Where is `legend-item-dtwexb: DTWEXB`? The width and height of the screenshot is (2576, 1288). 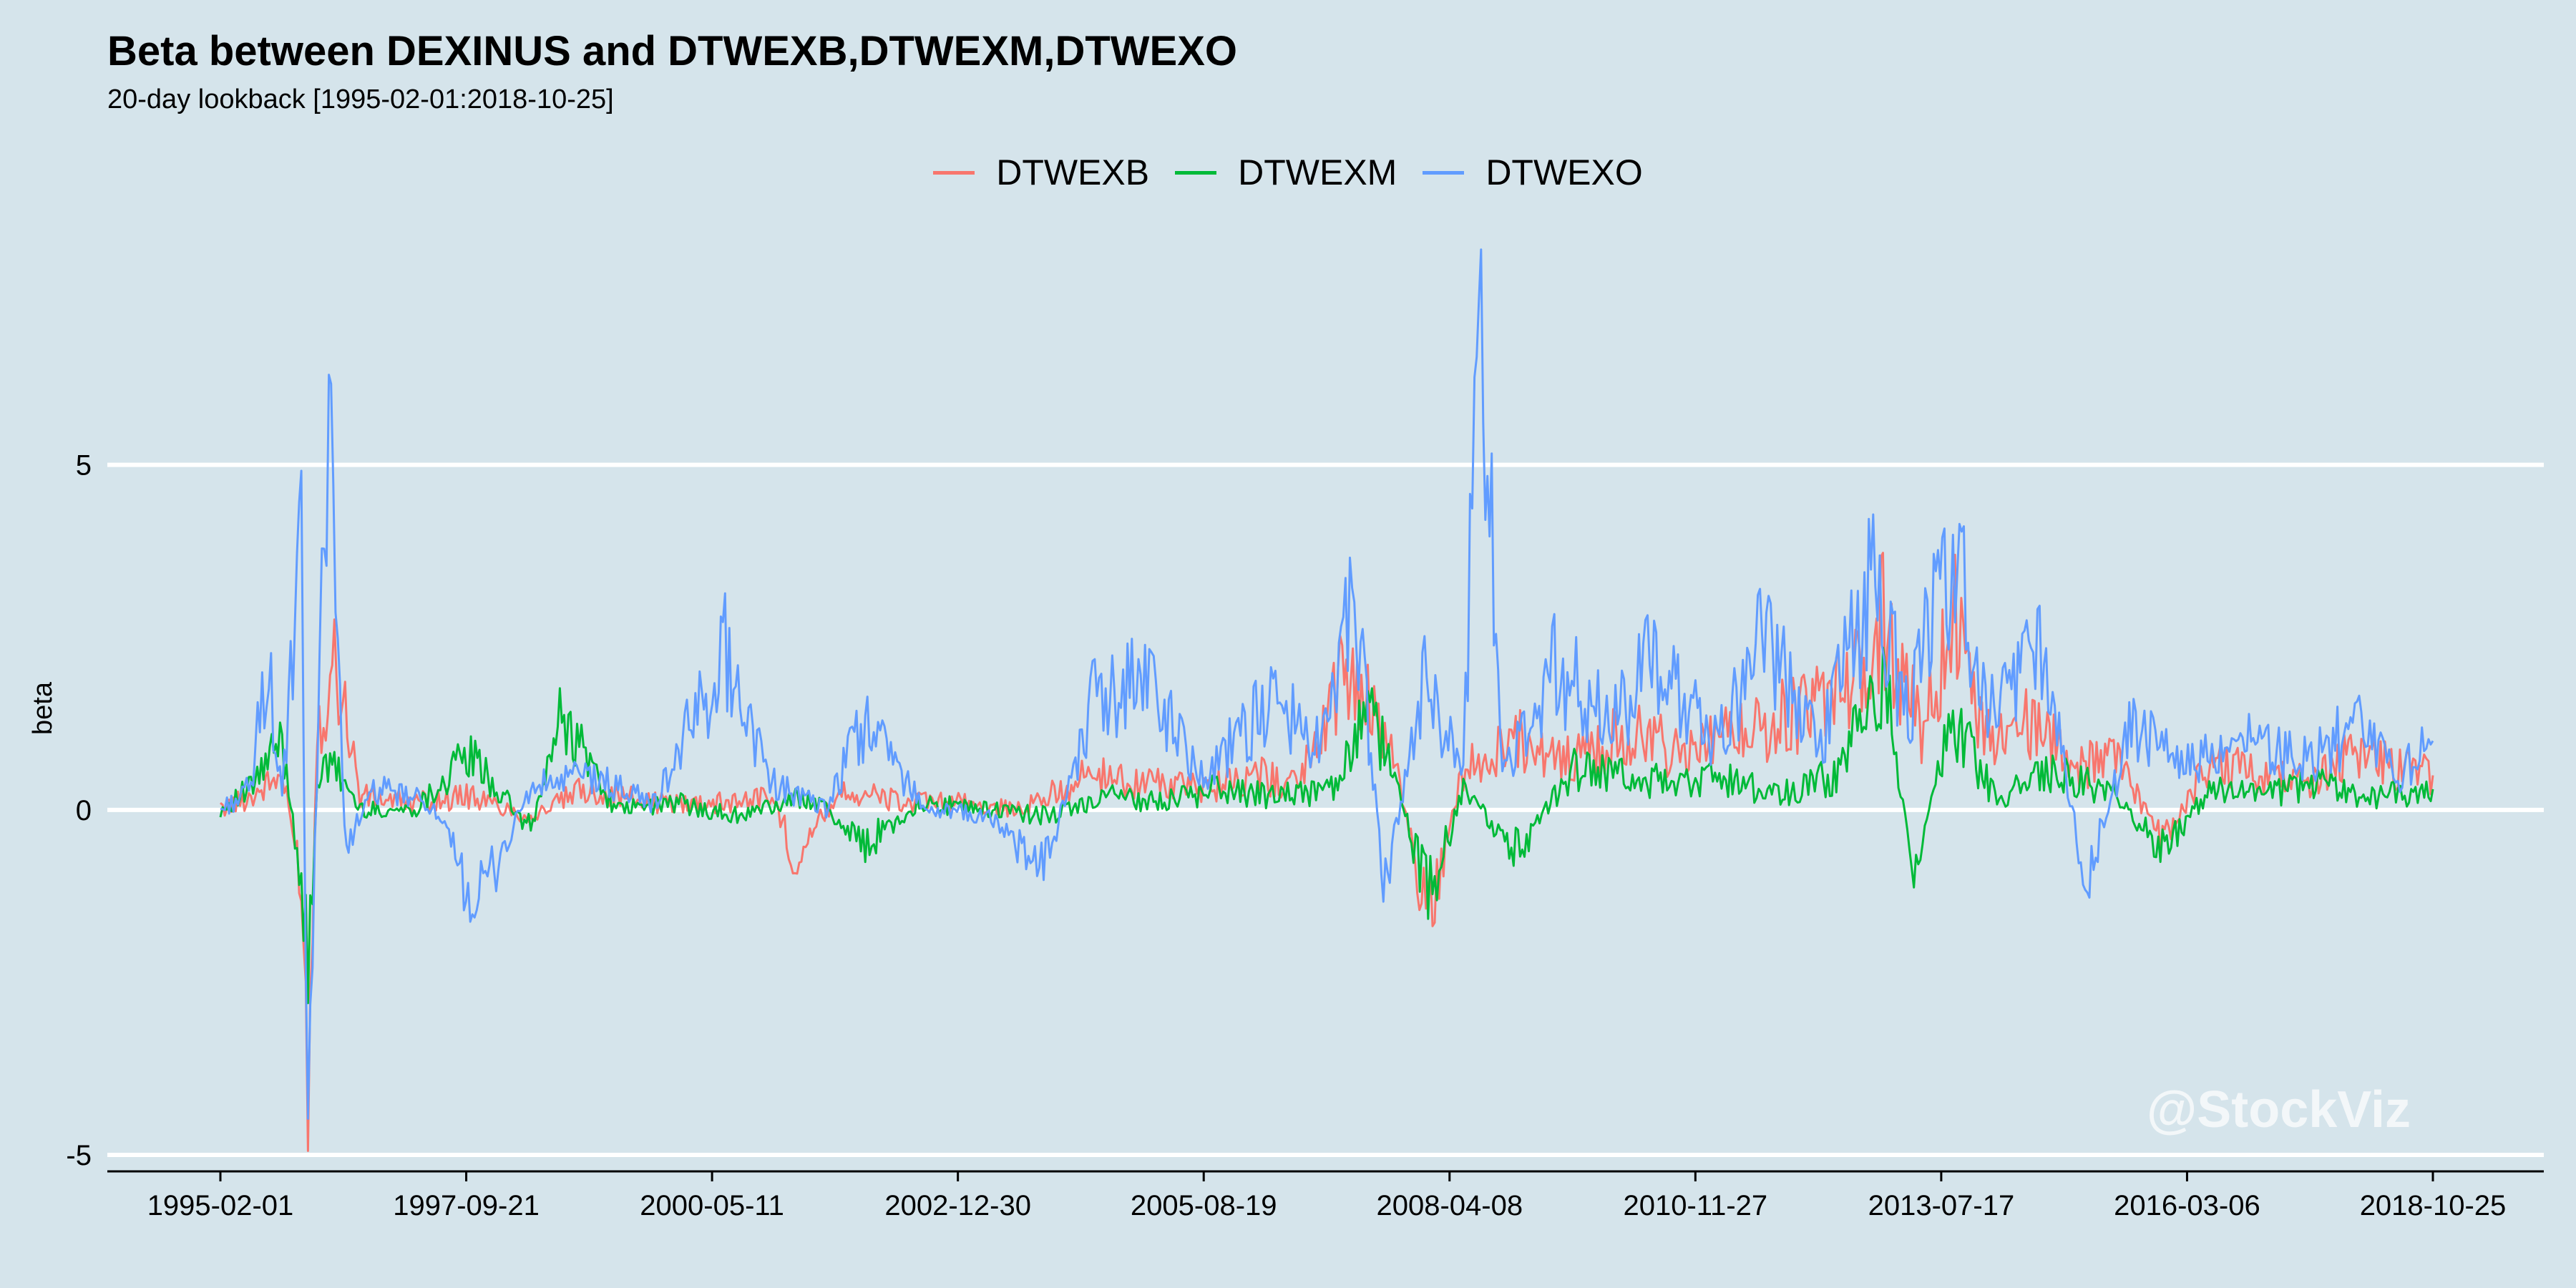
legend-item-dtwexb: DTWEXB is located at coordinates (1041, 172).